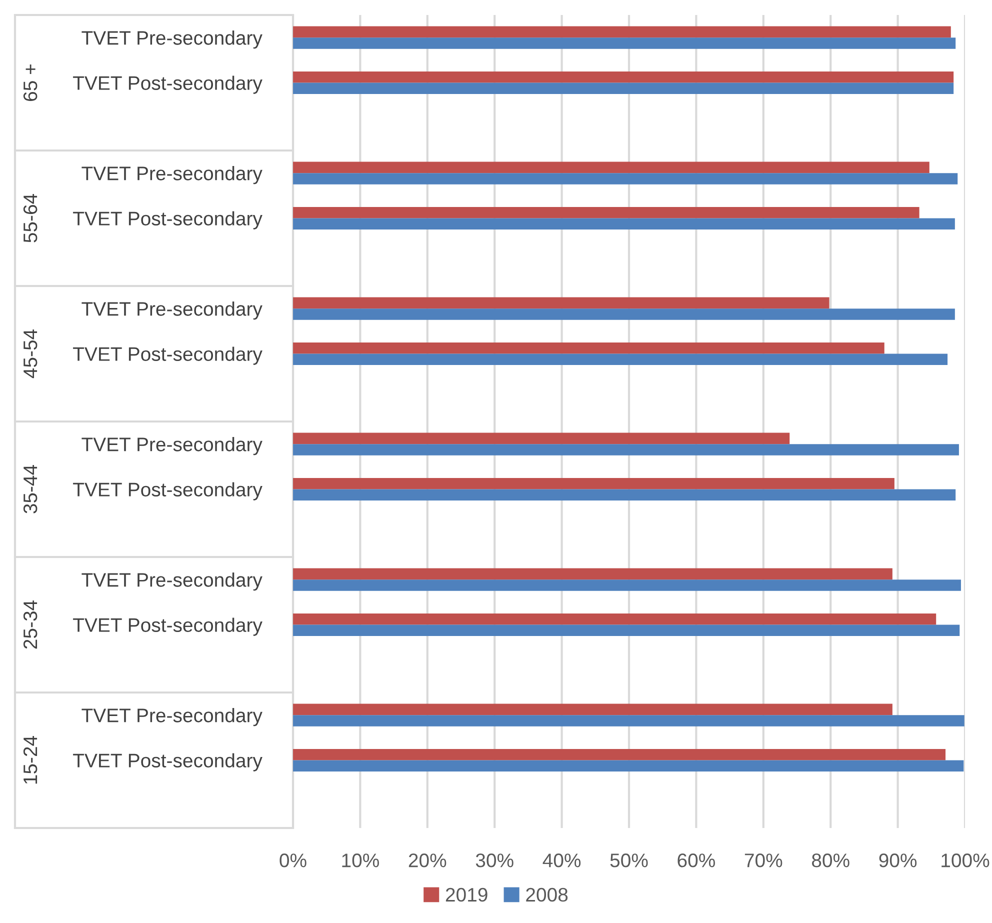 This screenshot has height=923, width=992. I want to click on x-tick-label: 50%, so click(629, 861).